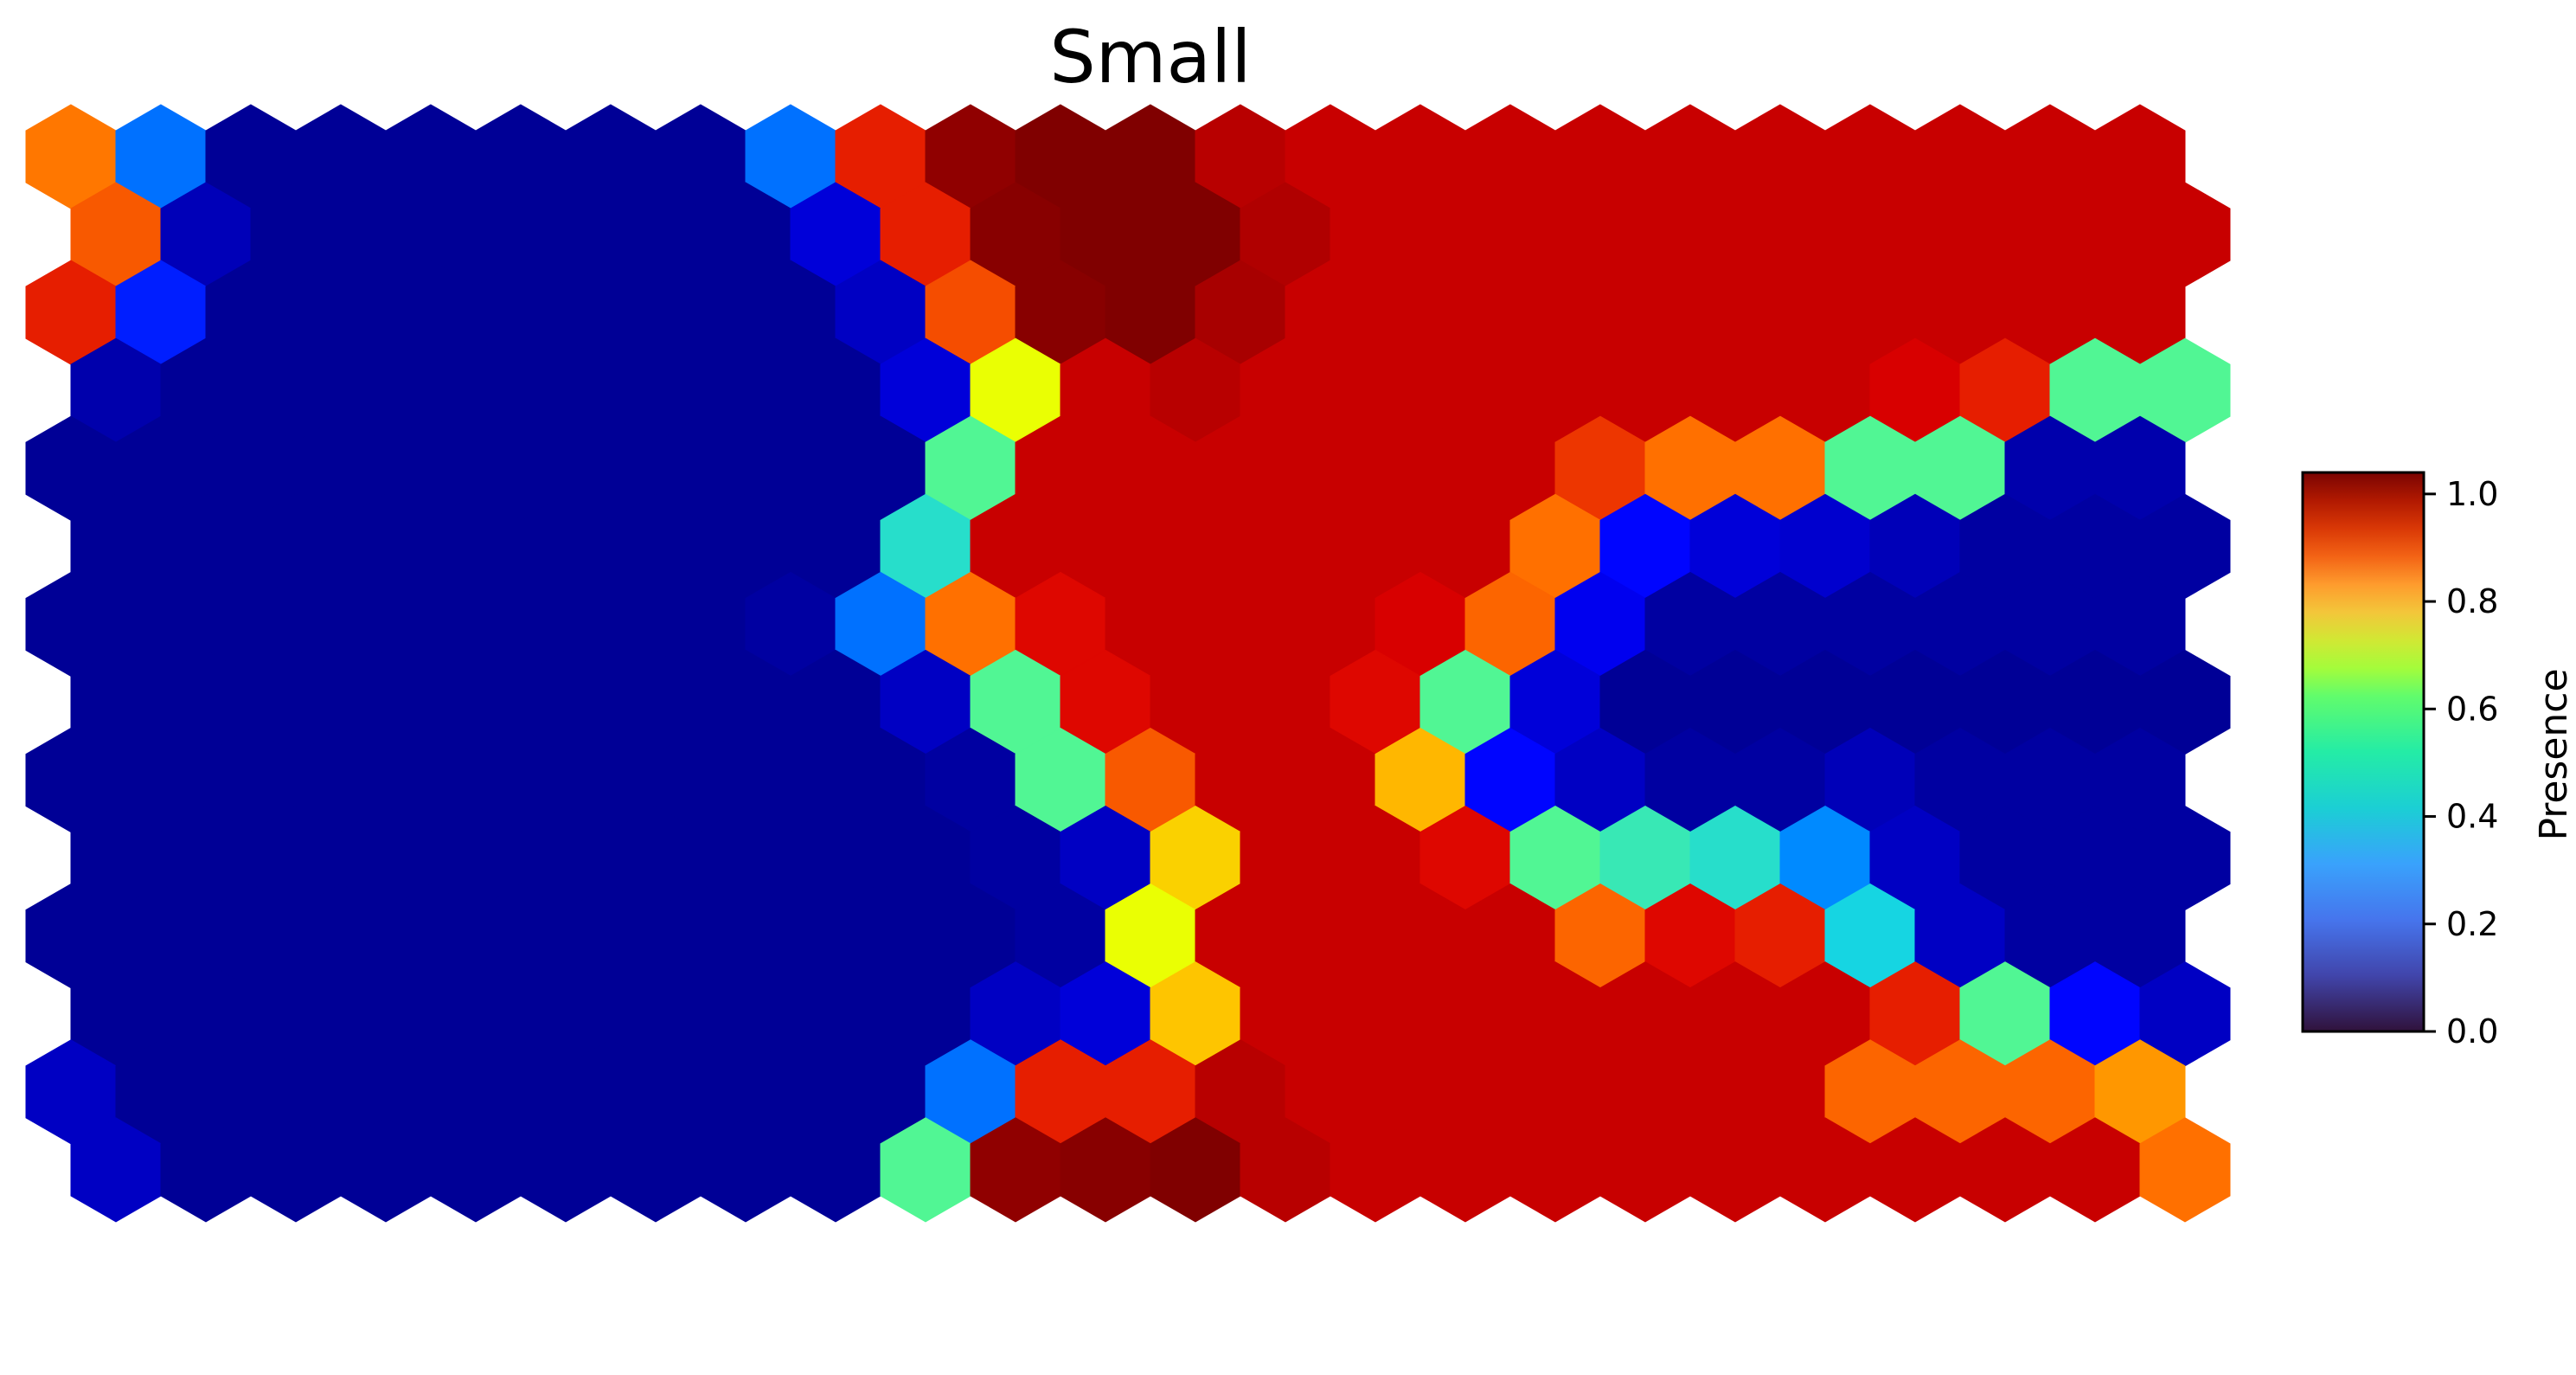 This screenshot has height=1375, width=2576. Describe the element at coordinates (2472, 709) in the screenshot. I see `colorbar-tick-label: 0.6` at that location.